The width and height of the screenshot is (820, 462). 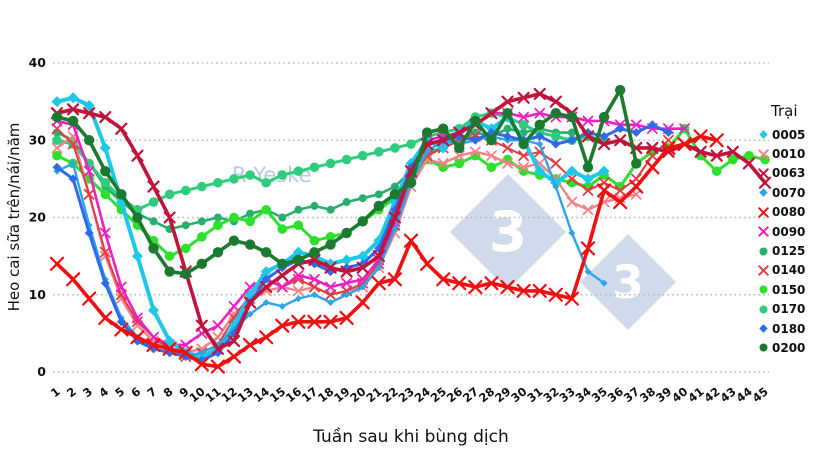 What do you see at coordinates (87, 392) in the screenshot?
I see `x-tick-label: 3` at bounding box center [87, 392].